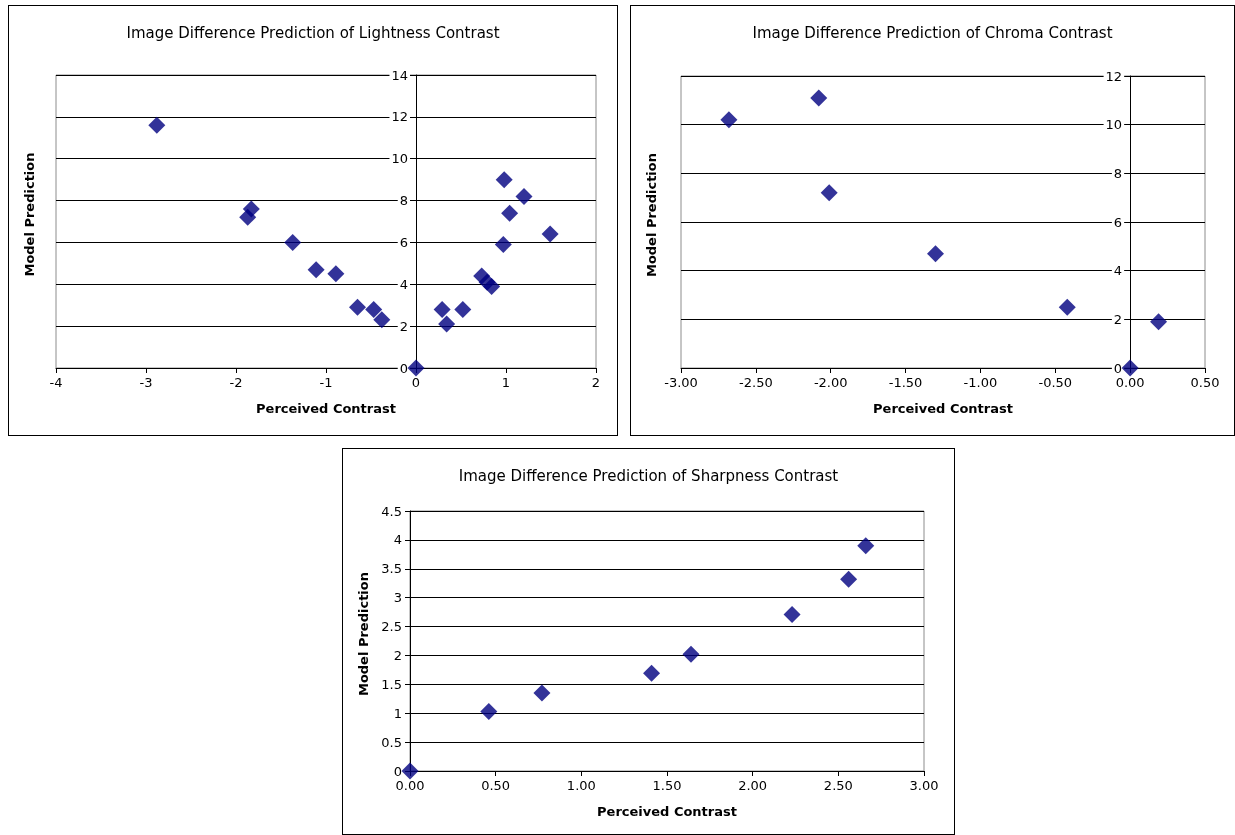 This screenshot has width=1235, height=835. What do you see at coordinates (581, 785) in the screenshot?
I see `x-tick-label: 1.00` at bounding box center [581, 785].